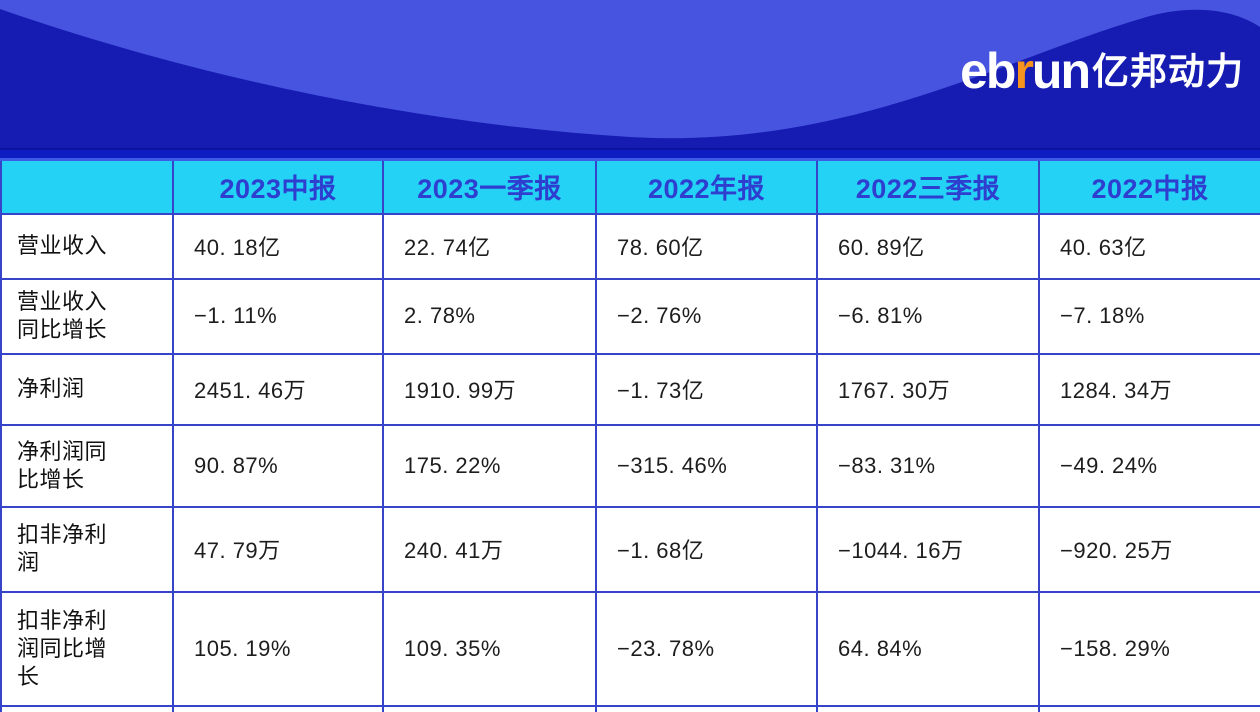 The image size is (1260, 712). Describe the element at coordinates (928, 465) in the screenshot. I see `cell-value: −83. 31%` at that location.